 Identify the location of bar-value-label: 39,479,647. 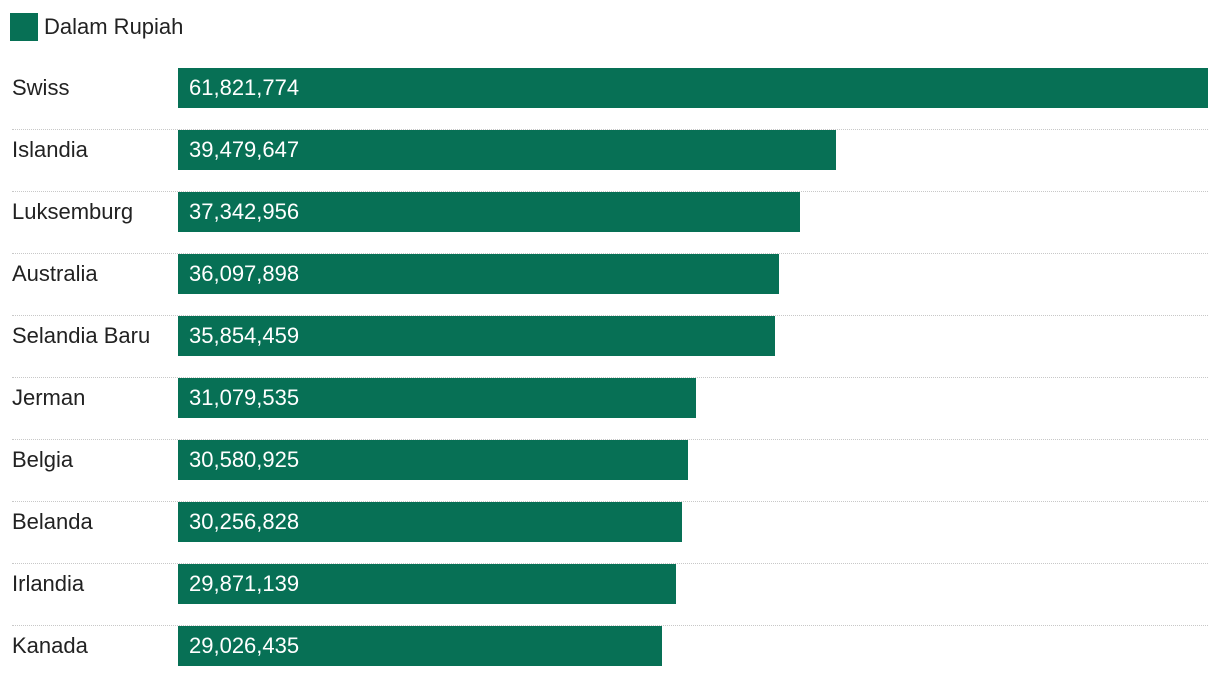
(244, 149).